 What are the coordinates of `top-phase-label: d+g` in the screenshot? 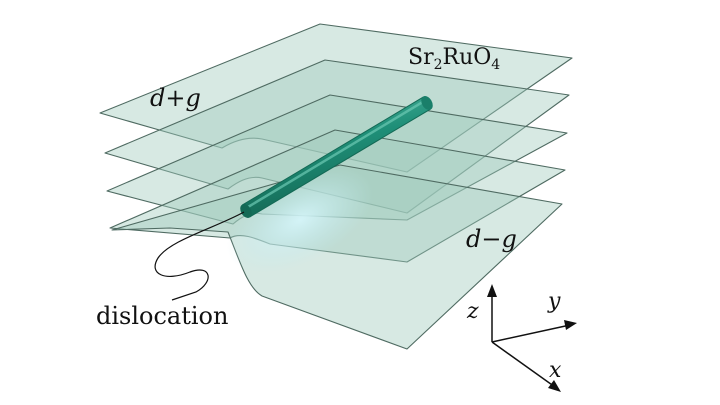 It's located at (175, 98).